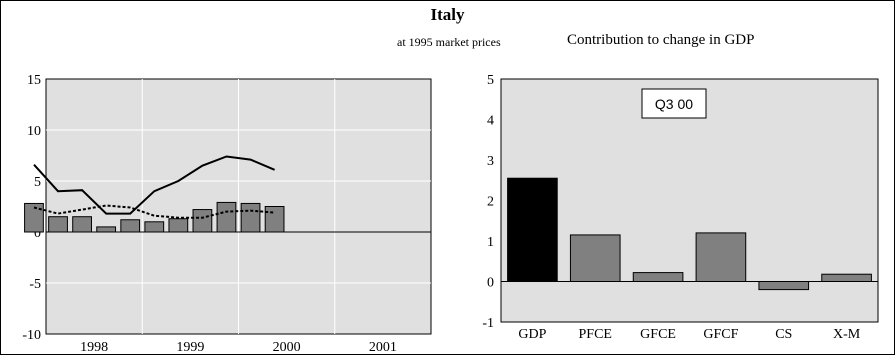 This screenshot has height=355, width=895. I want to click on annotation-box, so click(674, 103).